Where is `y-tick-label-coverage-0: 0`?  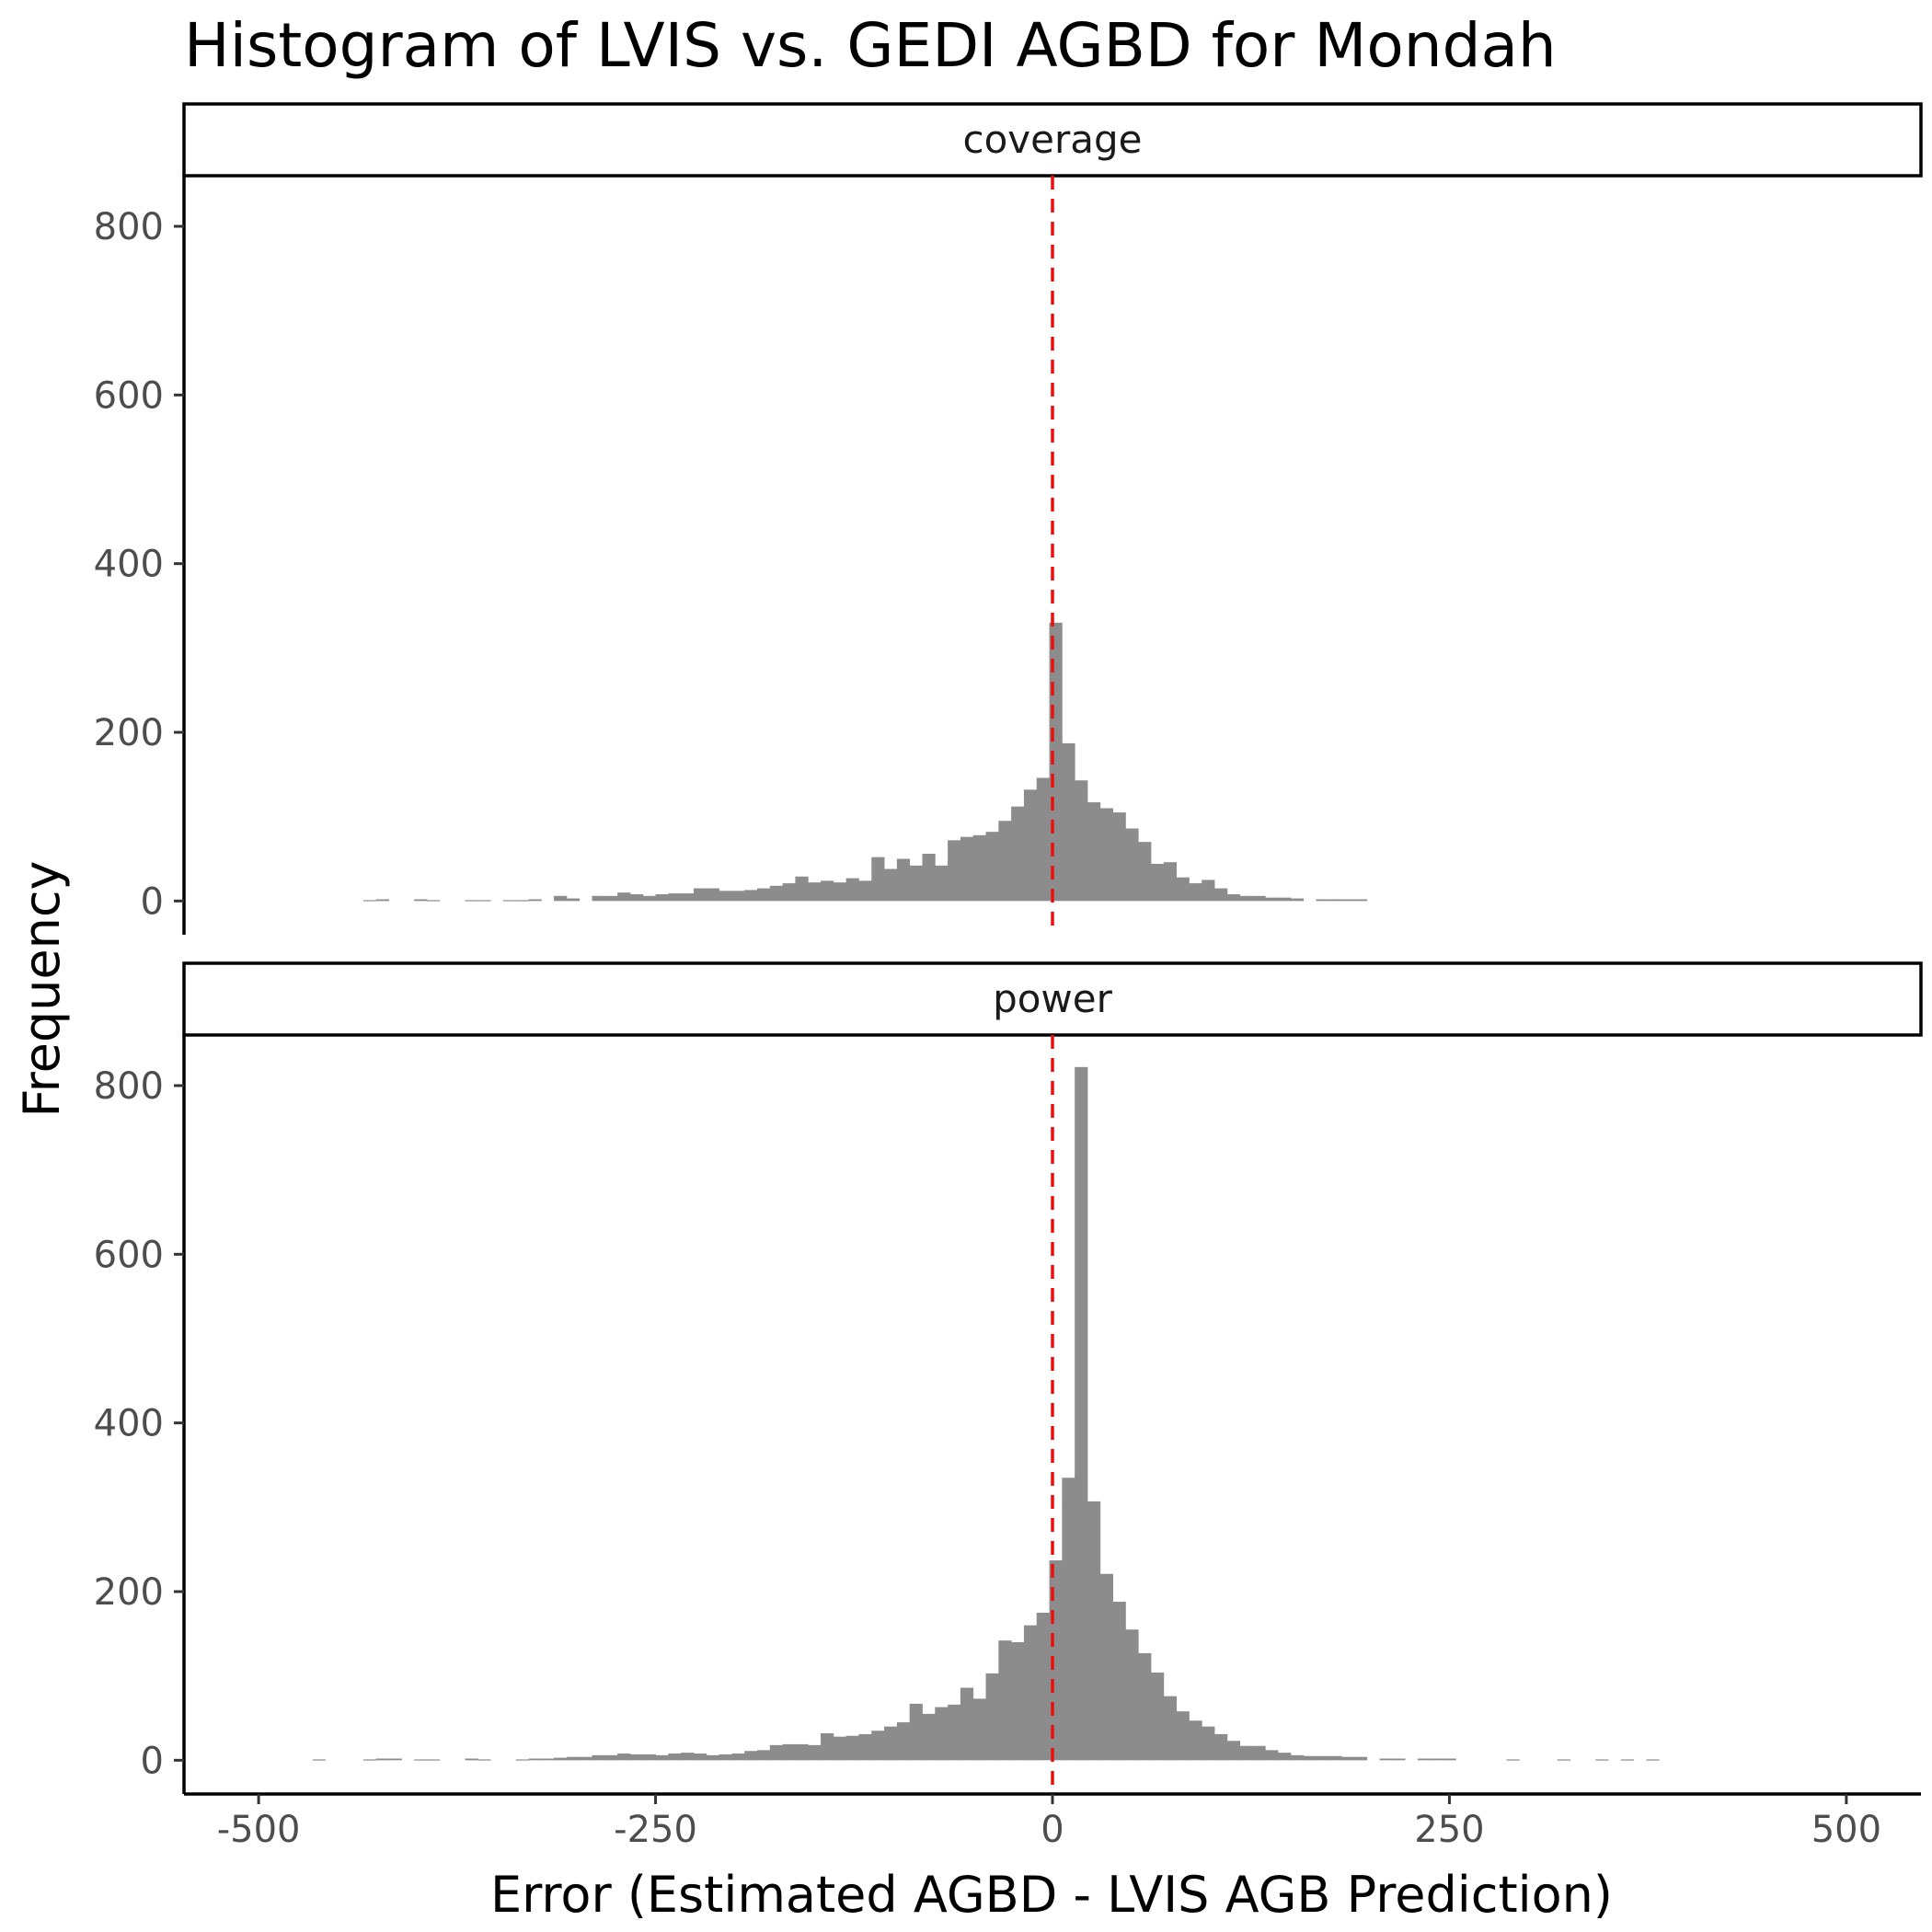
y-tick-label-coverage-0: 0 is located at coordinates (152, 901).